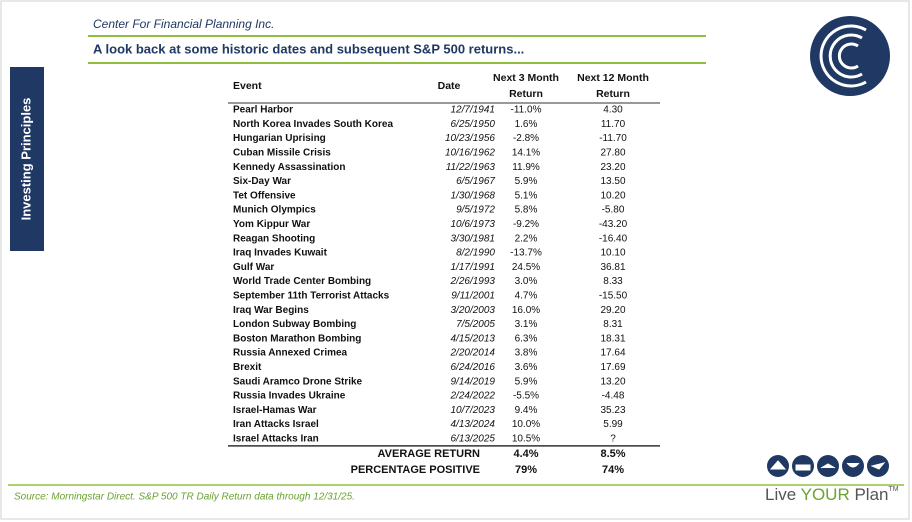 Image resolution: width=912 pixels, height=522 pixels. What do you see at coordinates (526, 296) in the screenshot?
I see `cell: 4.7%` at bounding box center [526, 296].